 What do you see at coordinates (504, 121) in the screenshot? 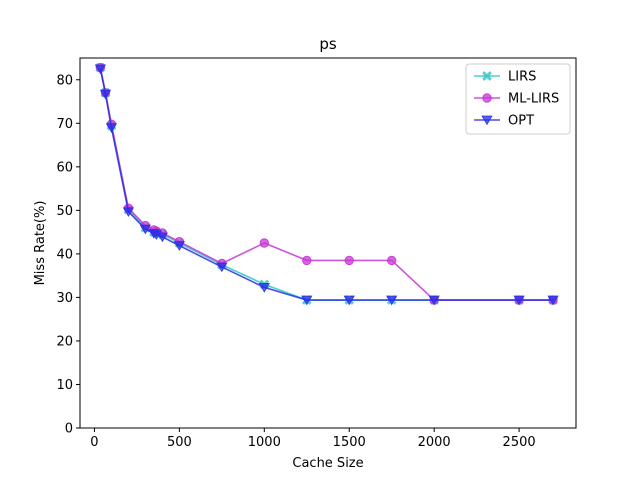
I see `legend-item-opt: OPT` at bounding box center [504, 121].